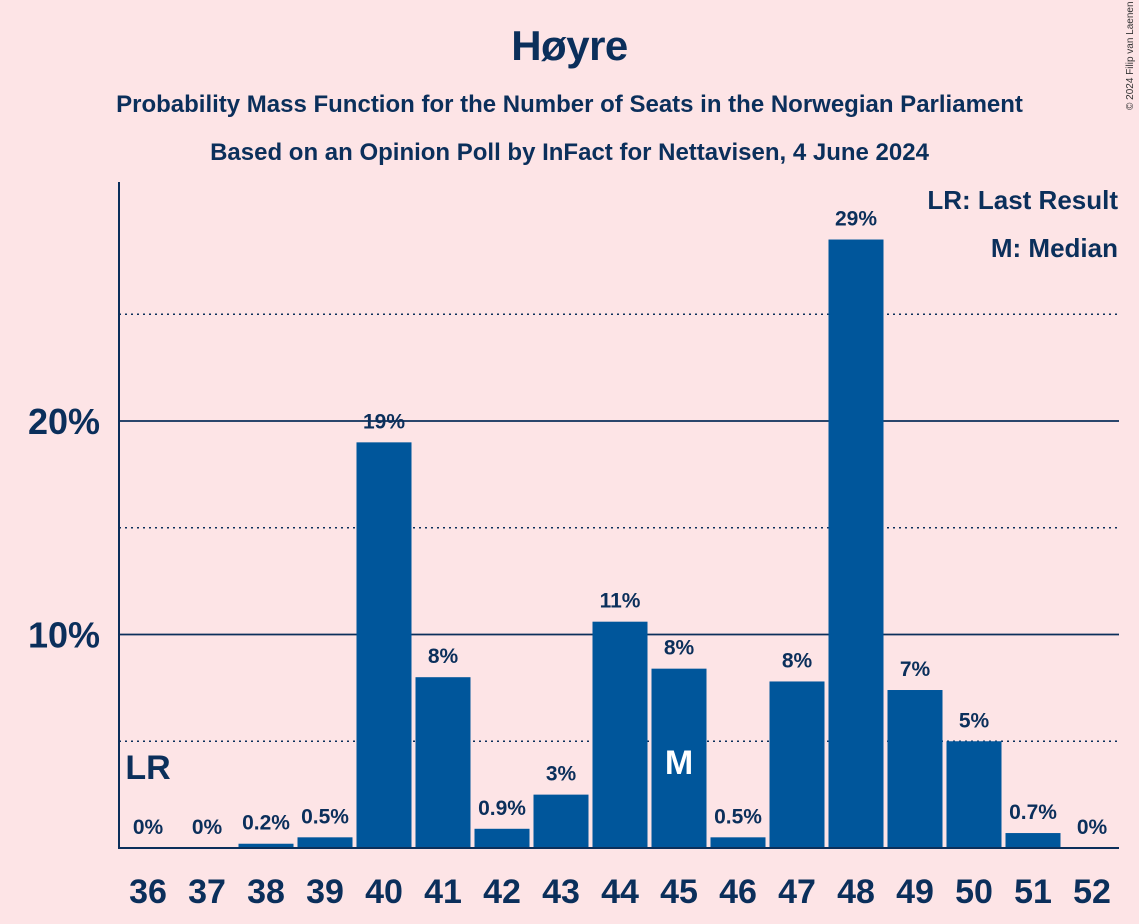  I want to click on y-tick-label: 20%, so click(64, 421).